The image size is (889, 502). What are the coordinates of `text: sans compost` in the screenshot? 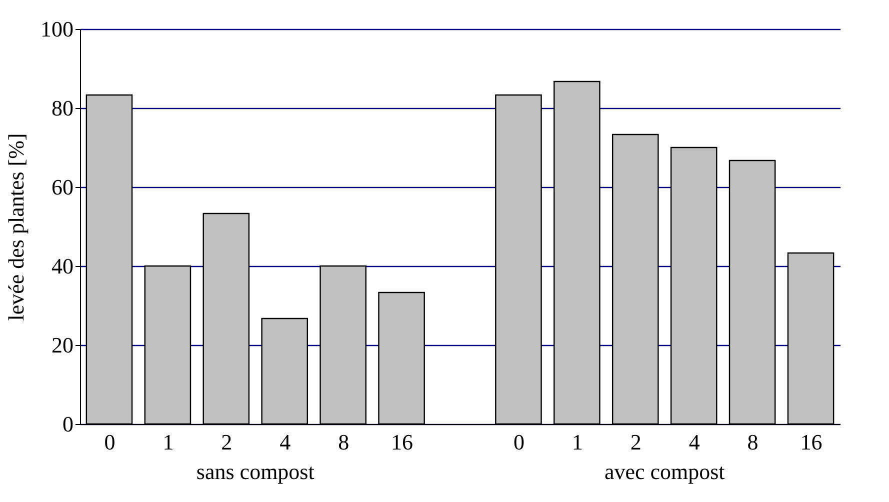 It's located at (255, 471).